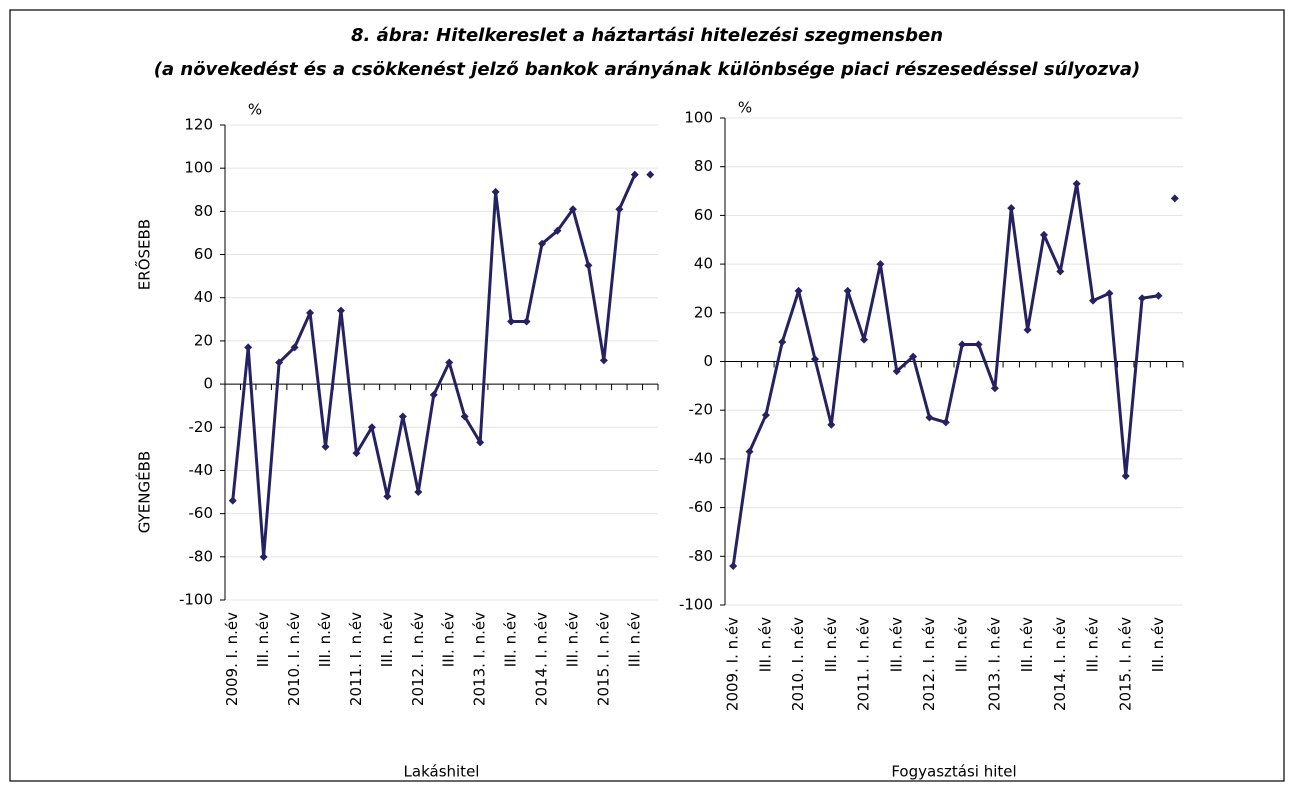  I want to click on x-tick-label: 2011. I. n.év, so click(864, 664).